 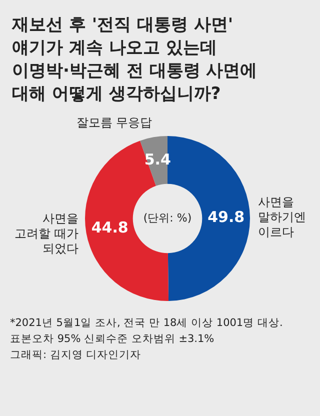 What do you see at coordinates (109, 227) in the screenshot?
I see `data-label: 44.8` at bounding box center [109, 227].